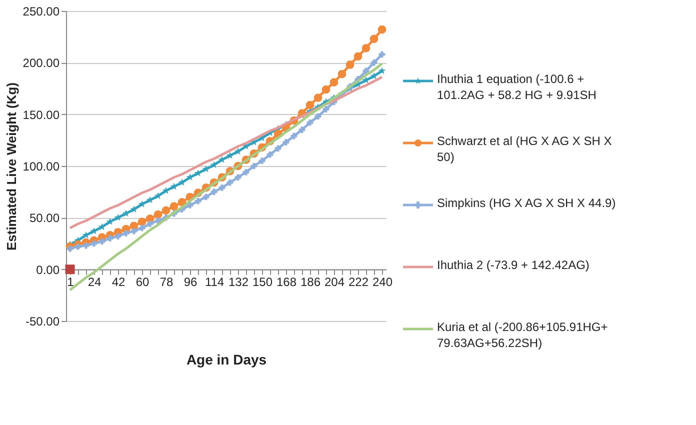 This screenshot has width=696, height=425. What do you see at coordinates (522, 335) in the screenshot?
I see `legend-label: Kuria et al (-200.86+105.91HG+79.63AG+56.22SH)` at bounding box center [522, 335].